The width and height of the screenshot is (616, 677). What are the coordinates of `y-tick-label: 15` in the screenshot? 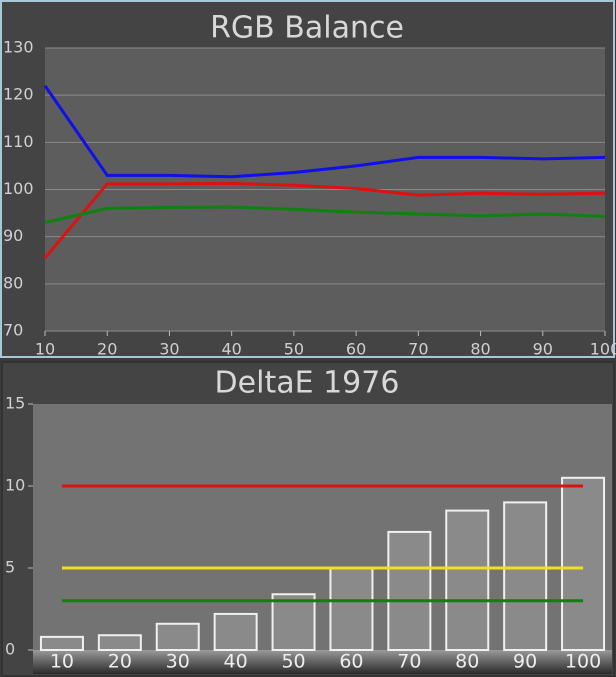 It's located at (15, 403).